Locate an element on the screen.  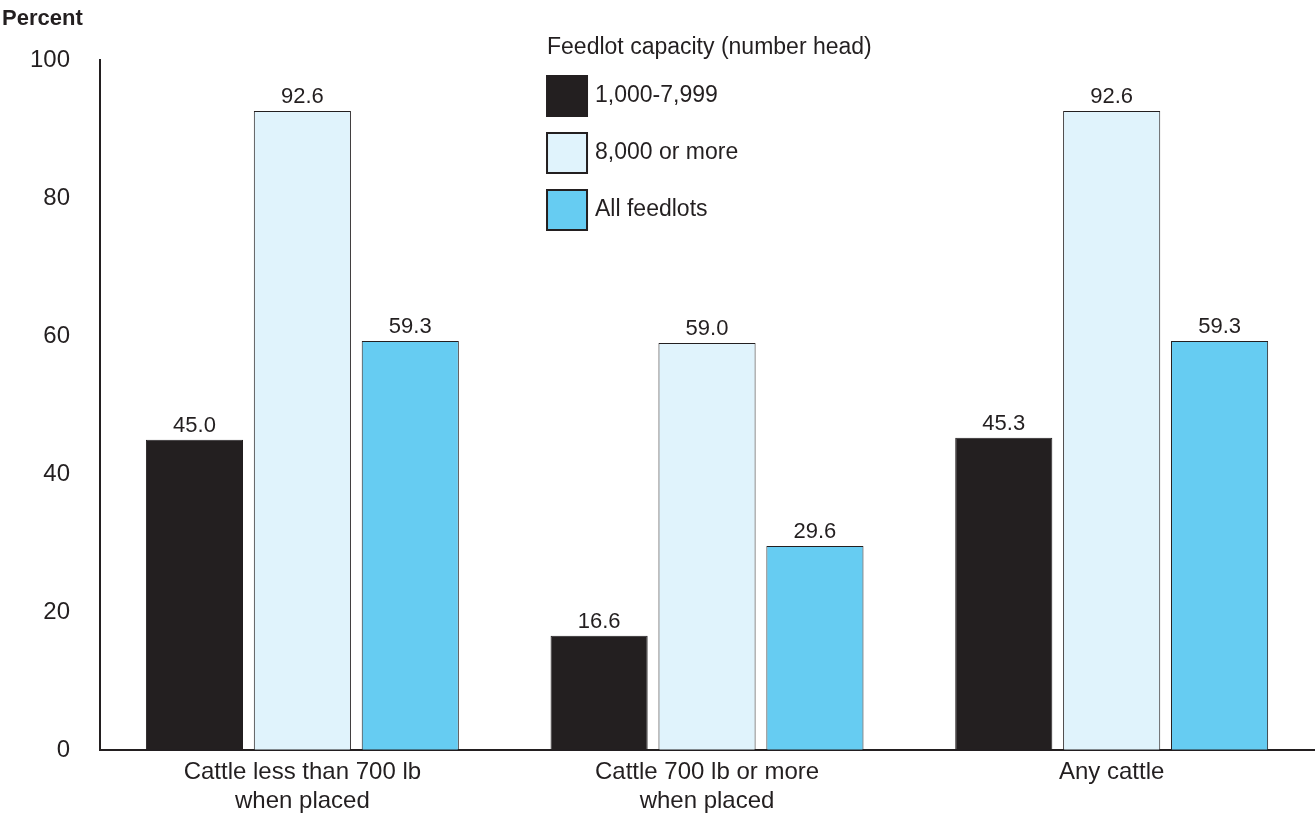
y-tick-label: 100 is located at coordinates (50, 58).